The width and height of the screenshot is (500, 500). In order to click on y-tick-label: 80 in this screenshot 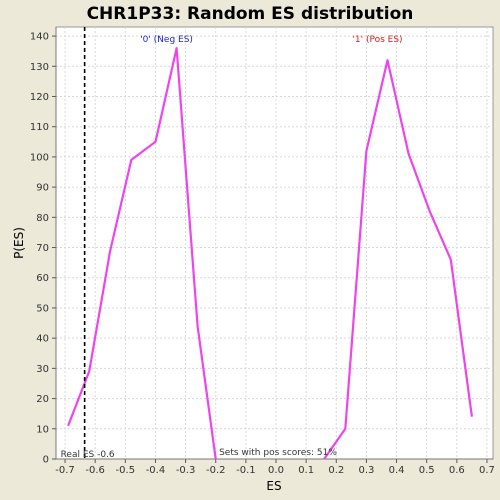, I will do `click(42, 218)`.